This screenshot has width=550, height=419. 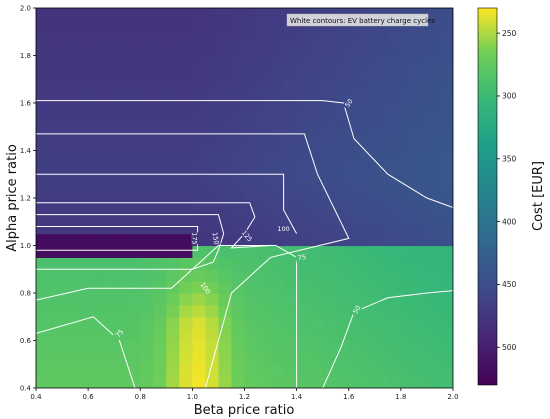 What do you see at coordinates (244, 410) in the screenshot?
I see `x-axis-label: Beta price ratio` at bounding box center [244, 410].